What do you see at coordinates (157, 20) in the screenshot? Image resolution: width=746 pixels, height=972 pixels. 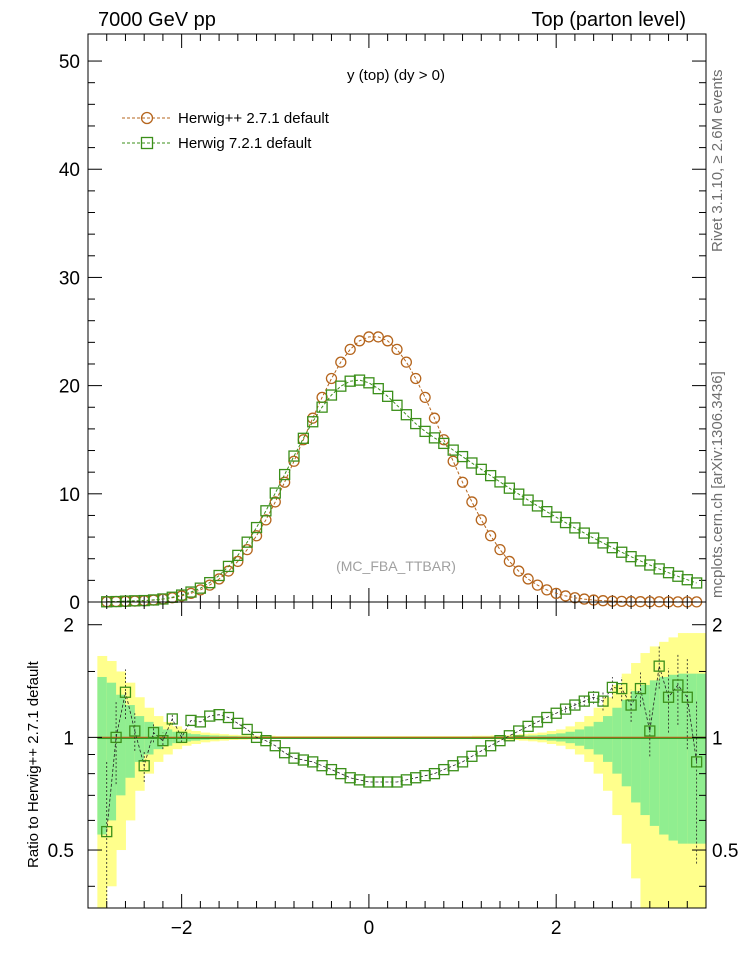 I see `header-left: 7000 GeV pp` at bounding box center [157, 20].